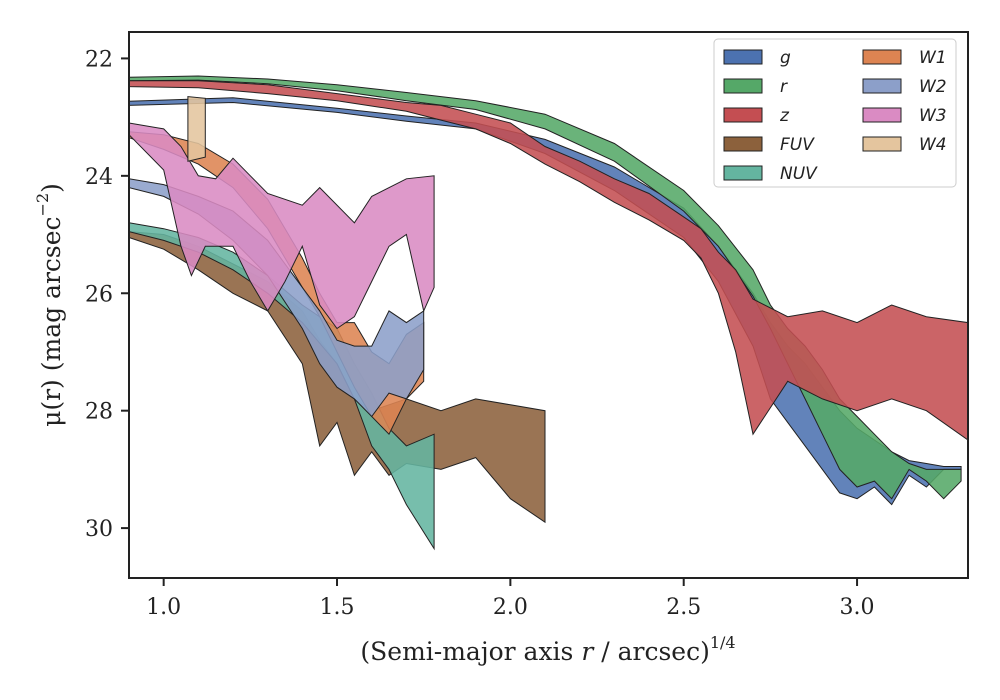  Describe the element at coordinates (743, 57) in the screenshot. I see `legend-swatch-g` at that location.